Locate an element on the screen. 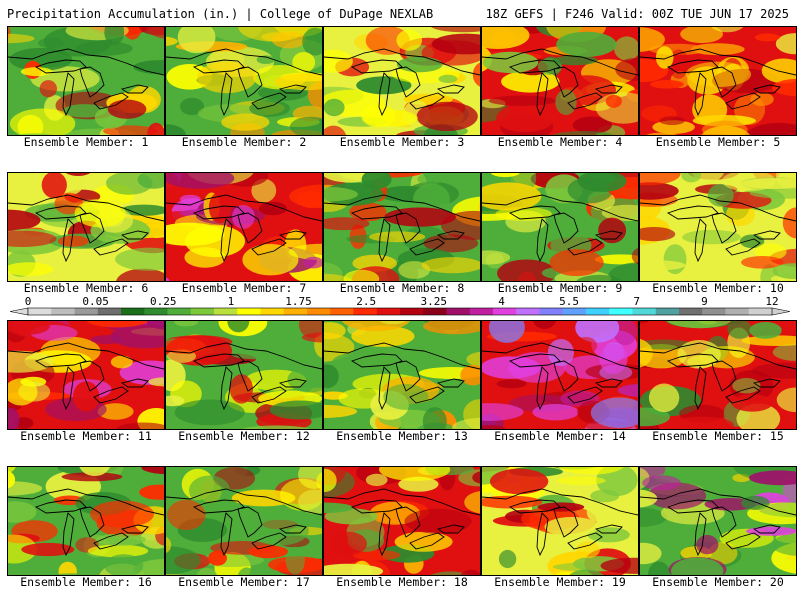 This screenshot has height=600, width=800. precip-colorbar: 0 0.05 0.25 1 1.75 2.5 3.25 4 5.5 7 9 12 is located at coordinates (400, 306).